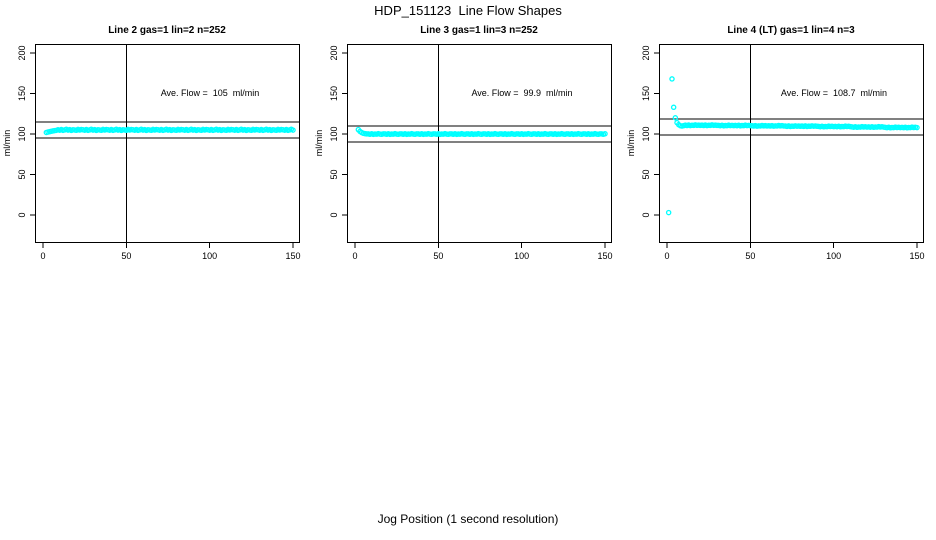 The width and height of the screenshot is (936, 540). I want to click on panel-title-line4: Line 4 (LT) gas=1 lin=4 n=3, so click(791, 30).